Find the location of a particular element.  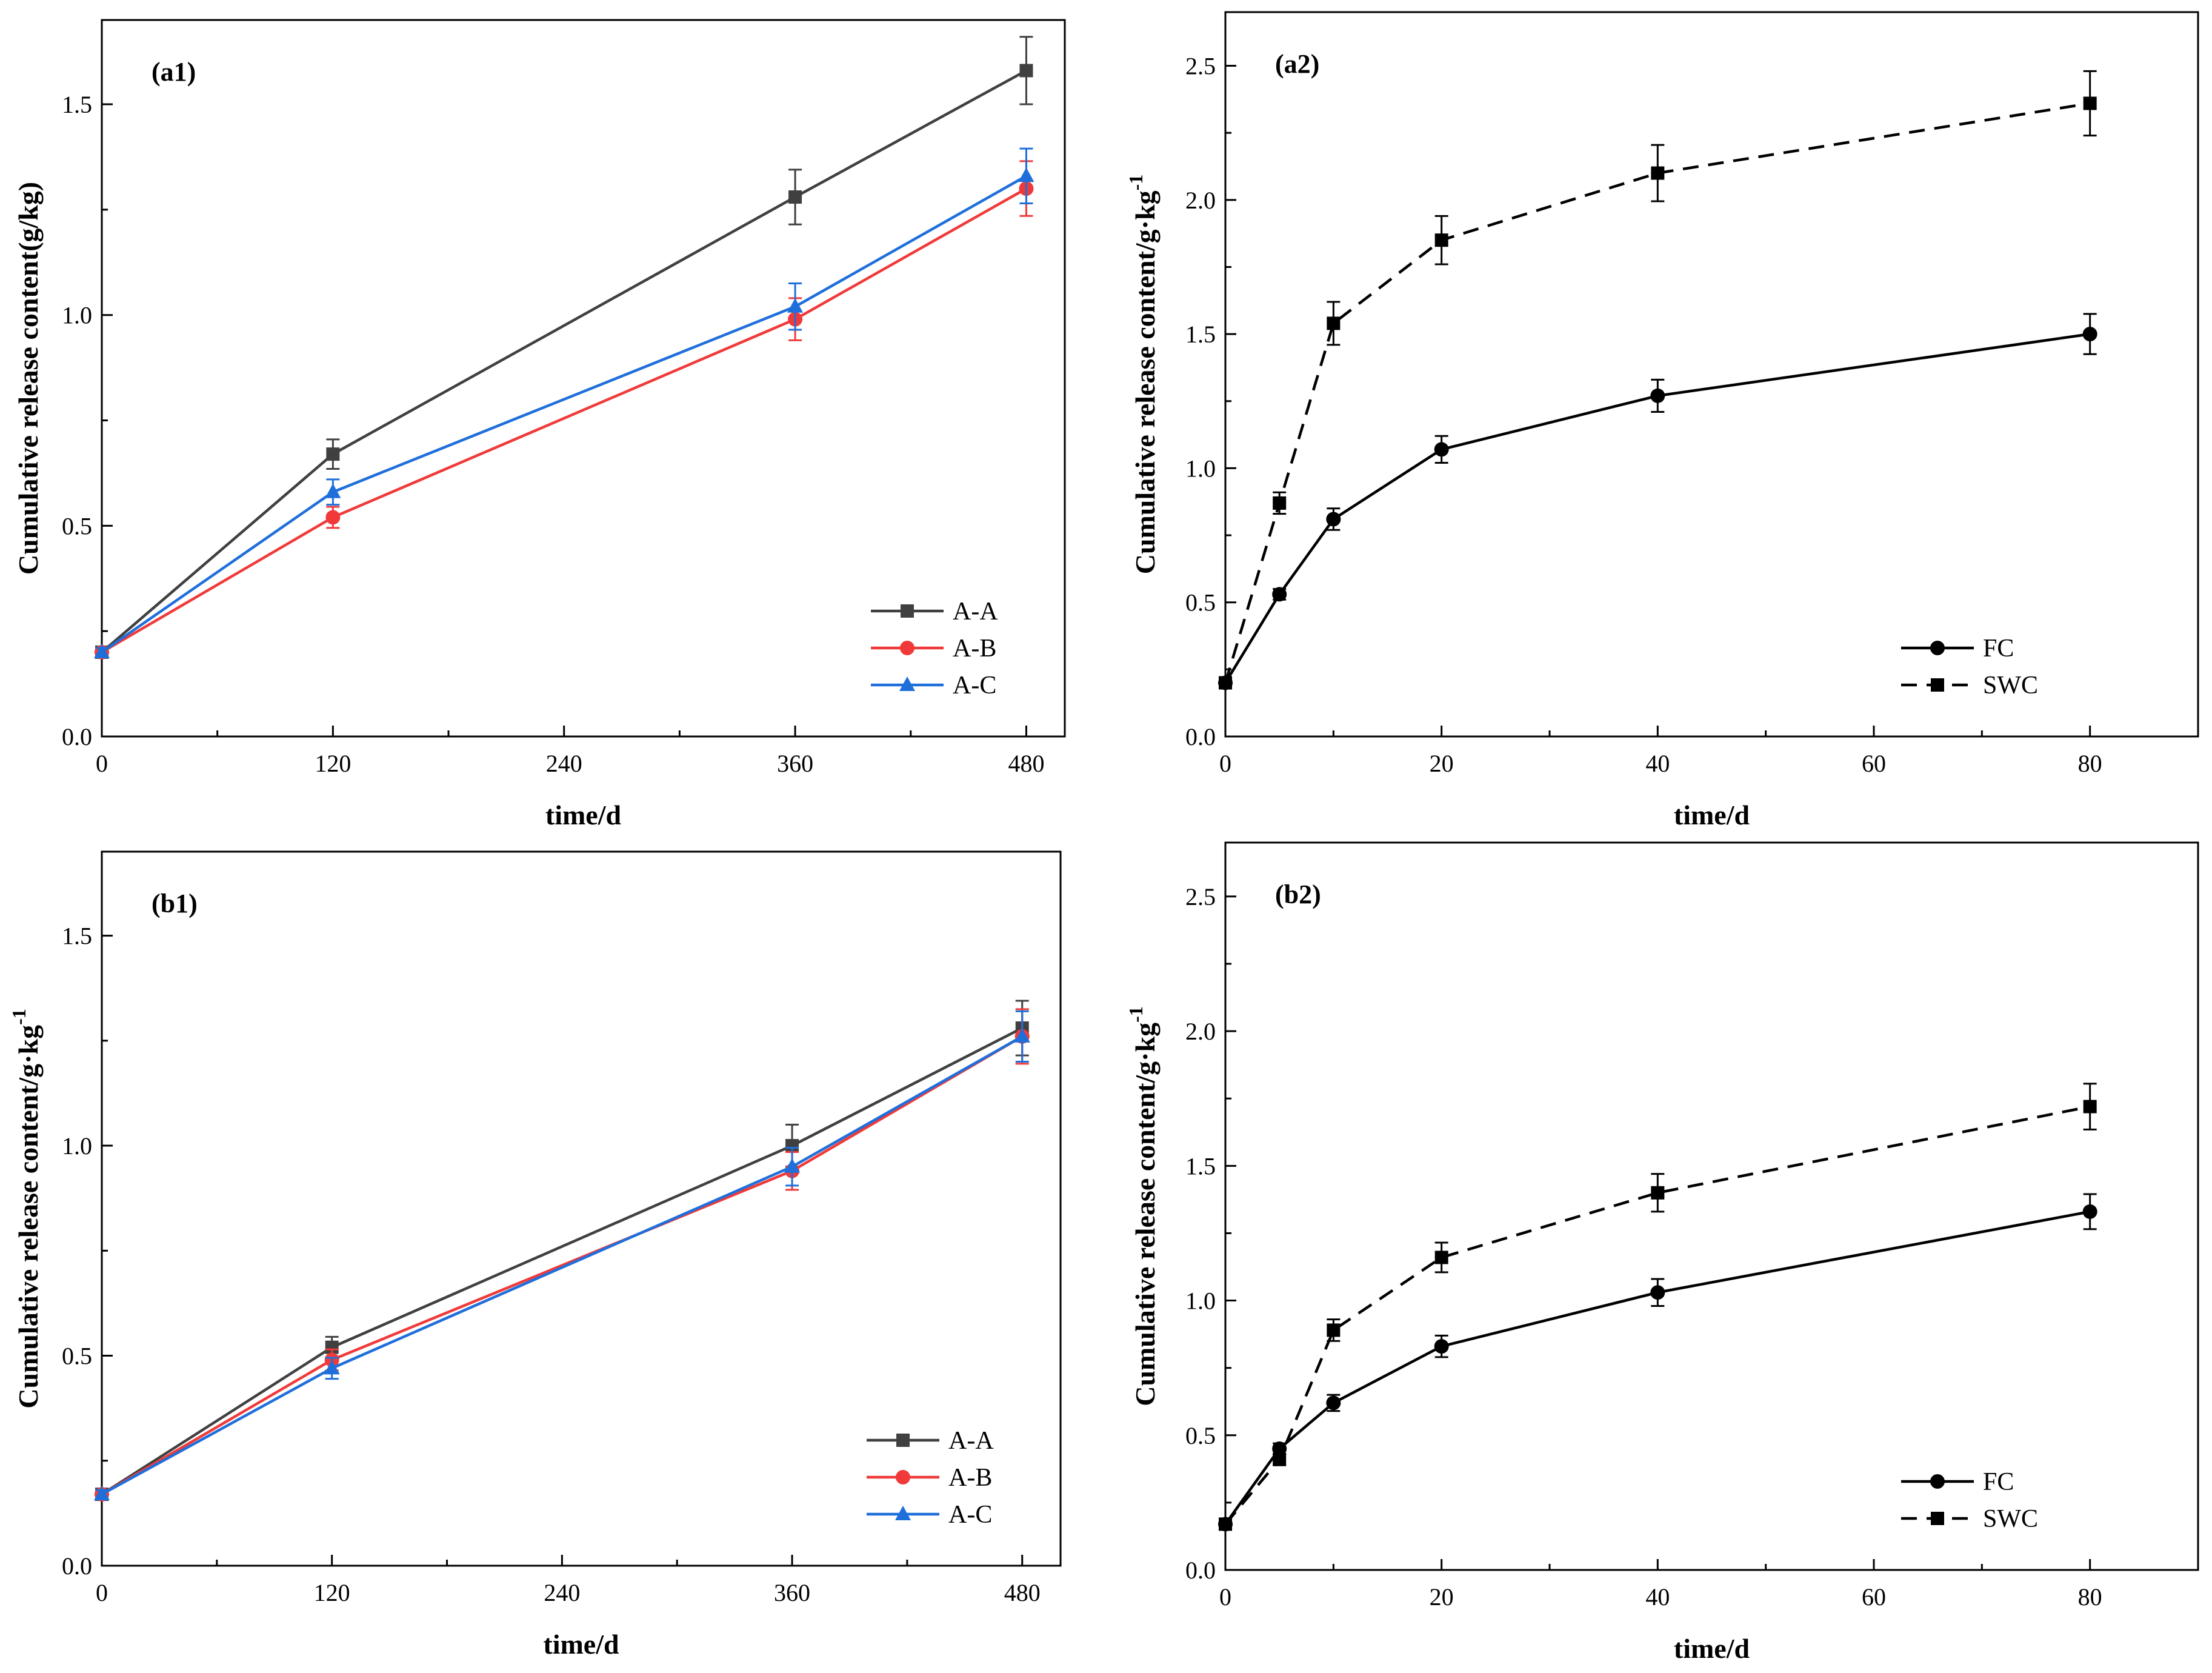

panel-label: (a1) is located at coordinates (174, 72).